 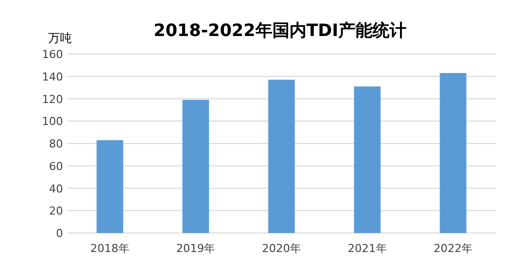 What do you see at coordinates (367, 248) in the screenshot?
I see `x-tick-label: 2021年` at bounding box center [367, 248].